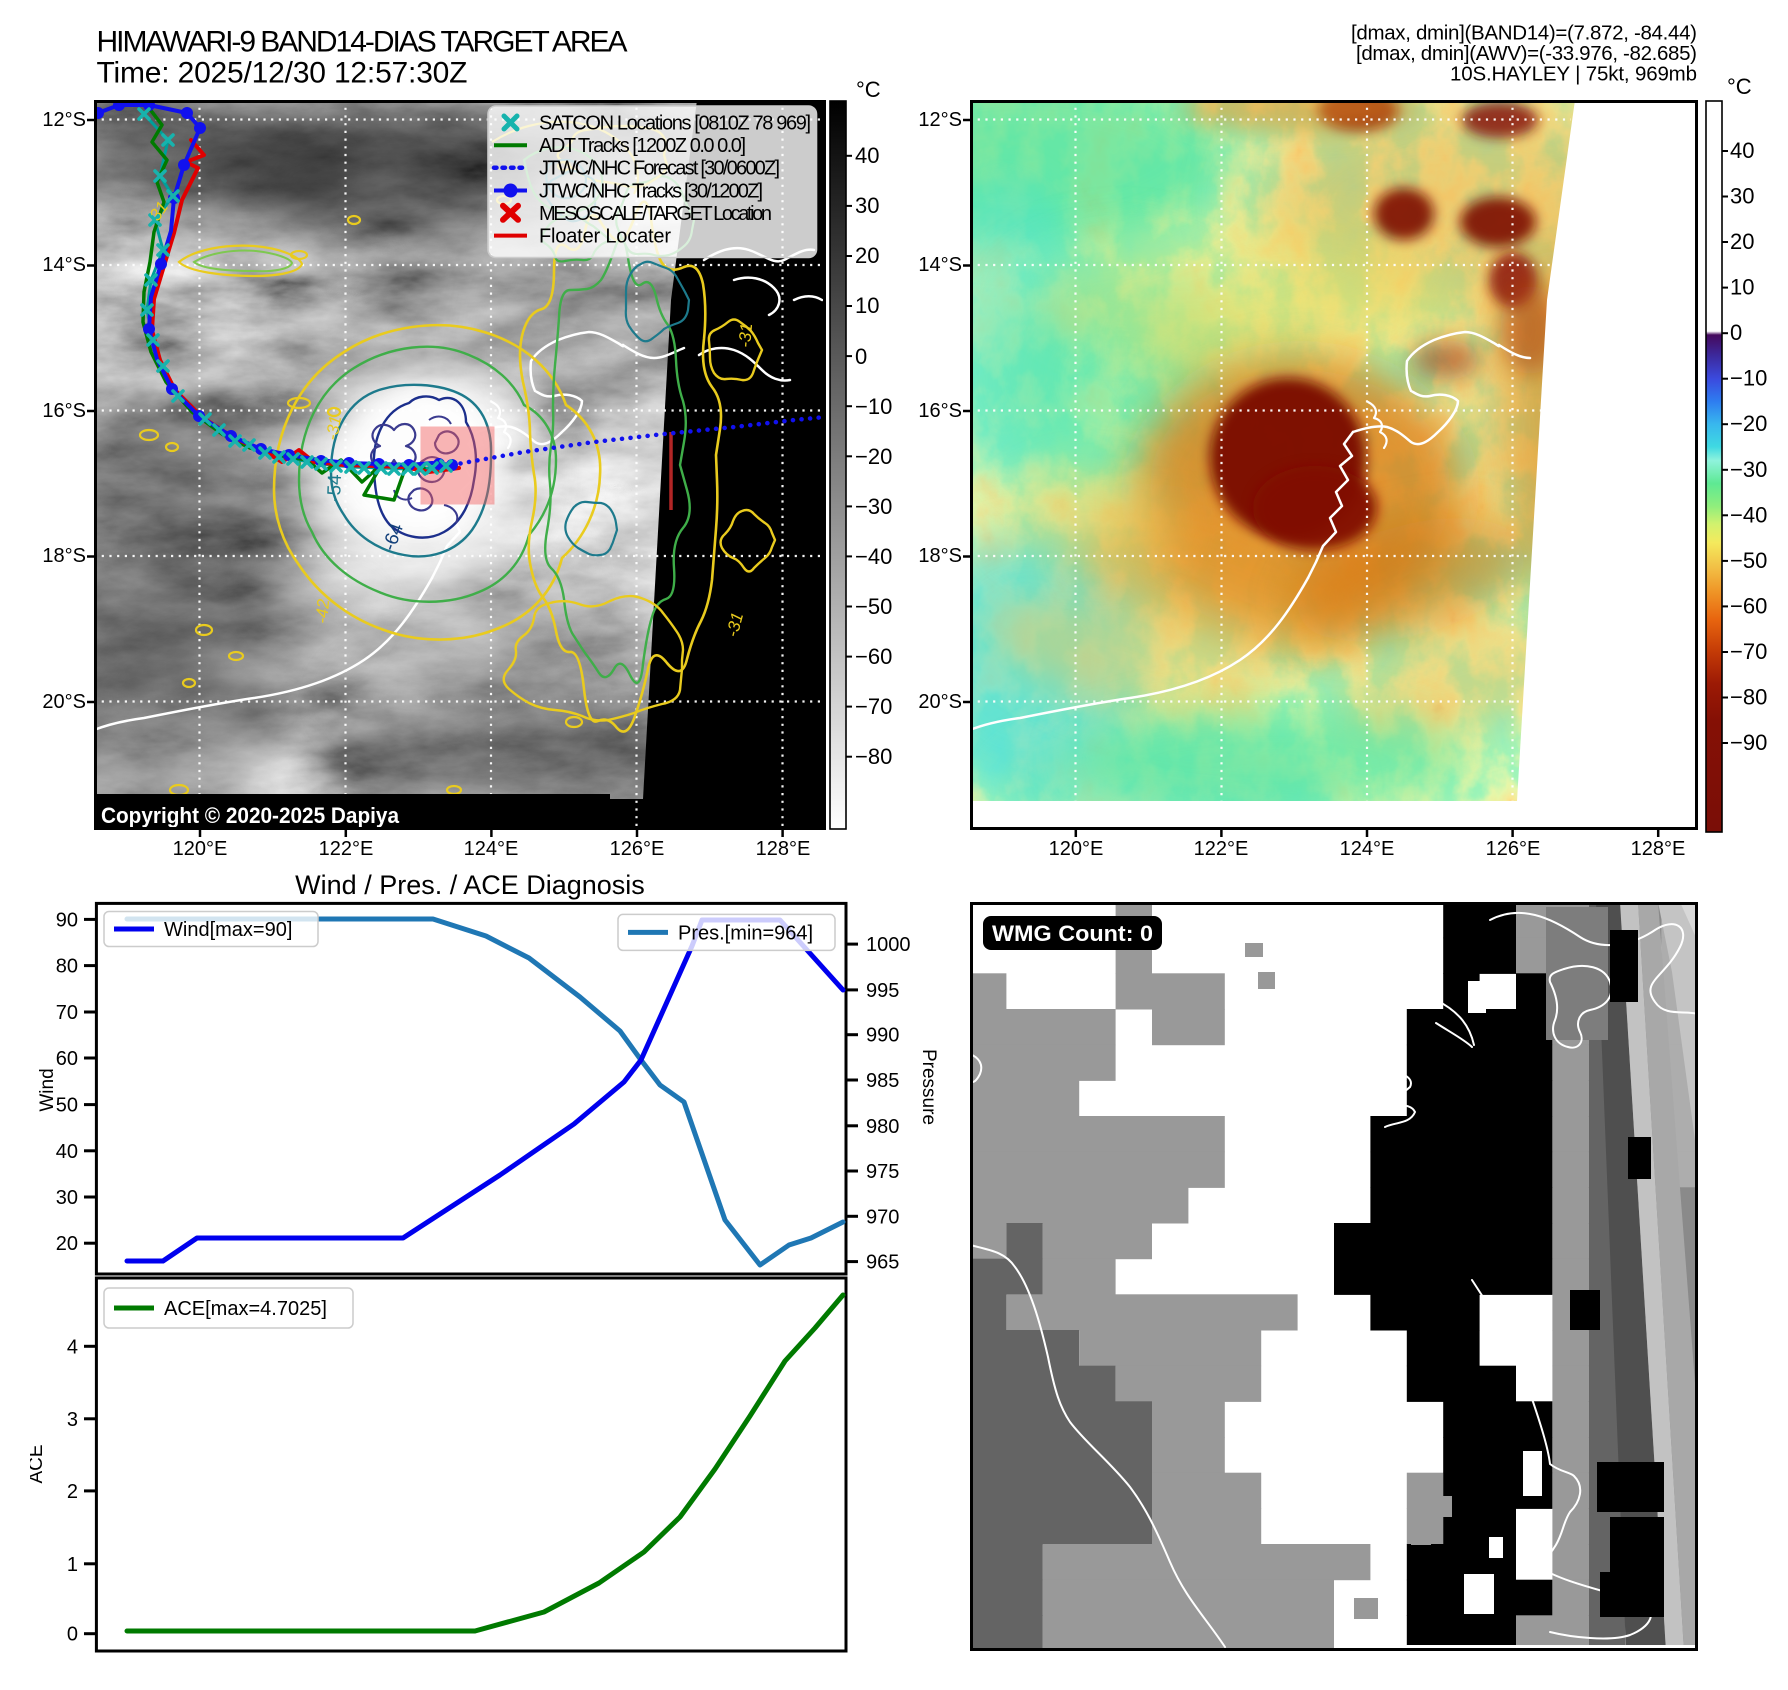  What do you see at coordinates (882, 991) in the screenshot?
I see `svg-text: 995` at bounding box center [882, 991].